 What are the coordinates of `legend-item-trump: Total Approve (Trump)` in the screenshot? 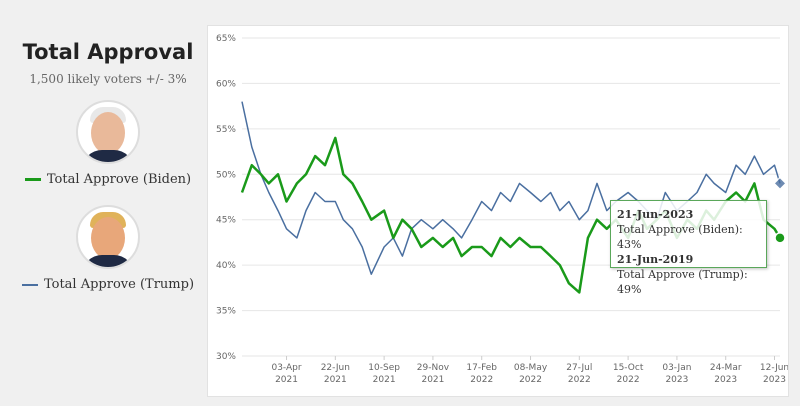 It's located at (108, 284).